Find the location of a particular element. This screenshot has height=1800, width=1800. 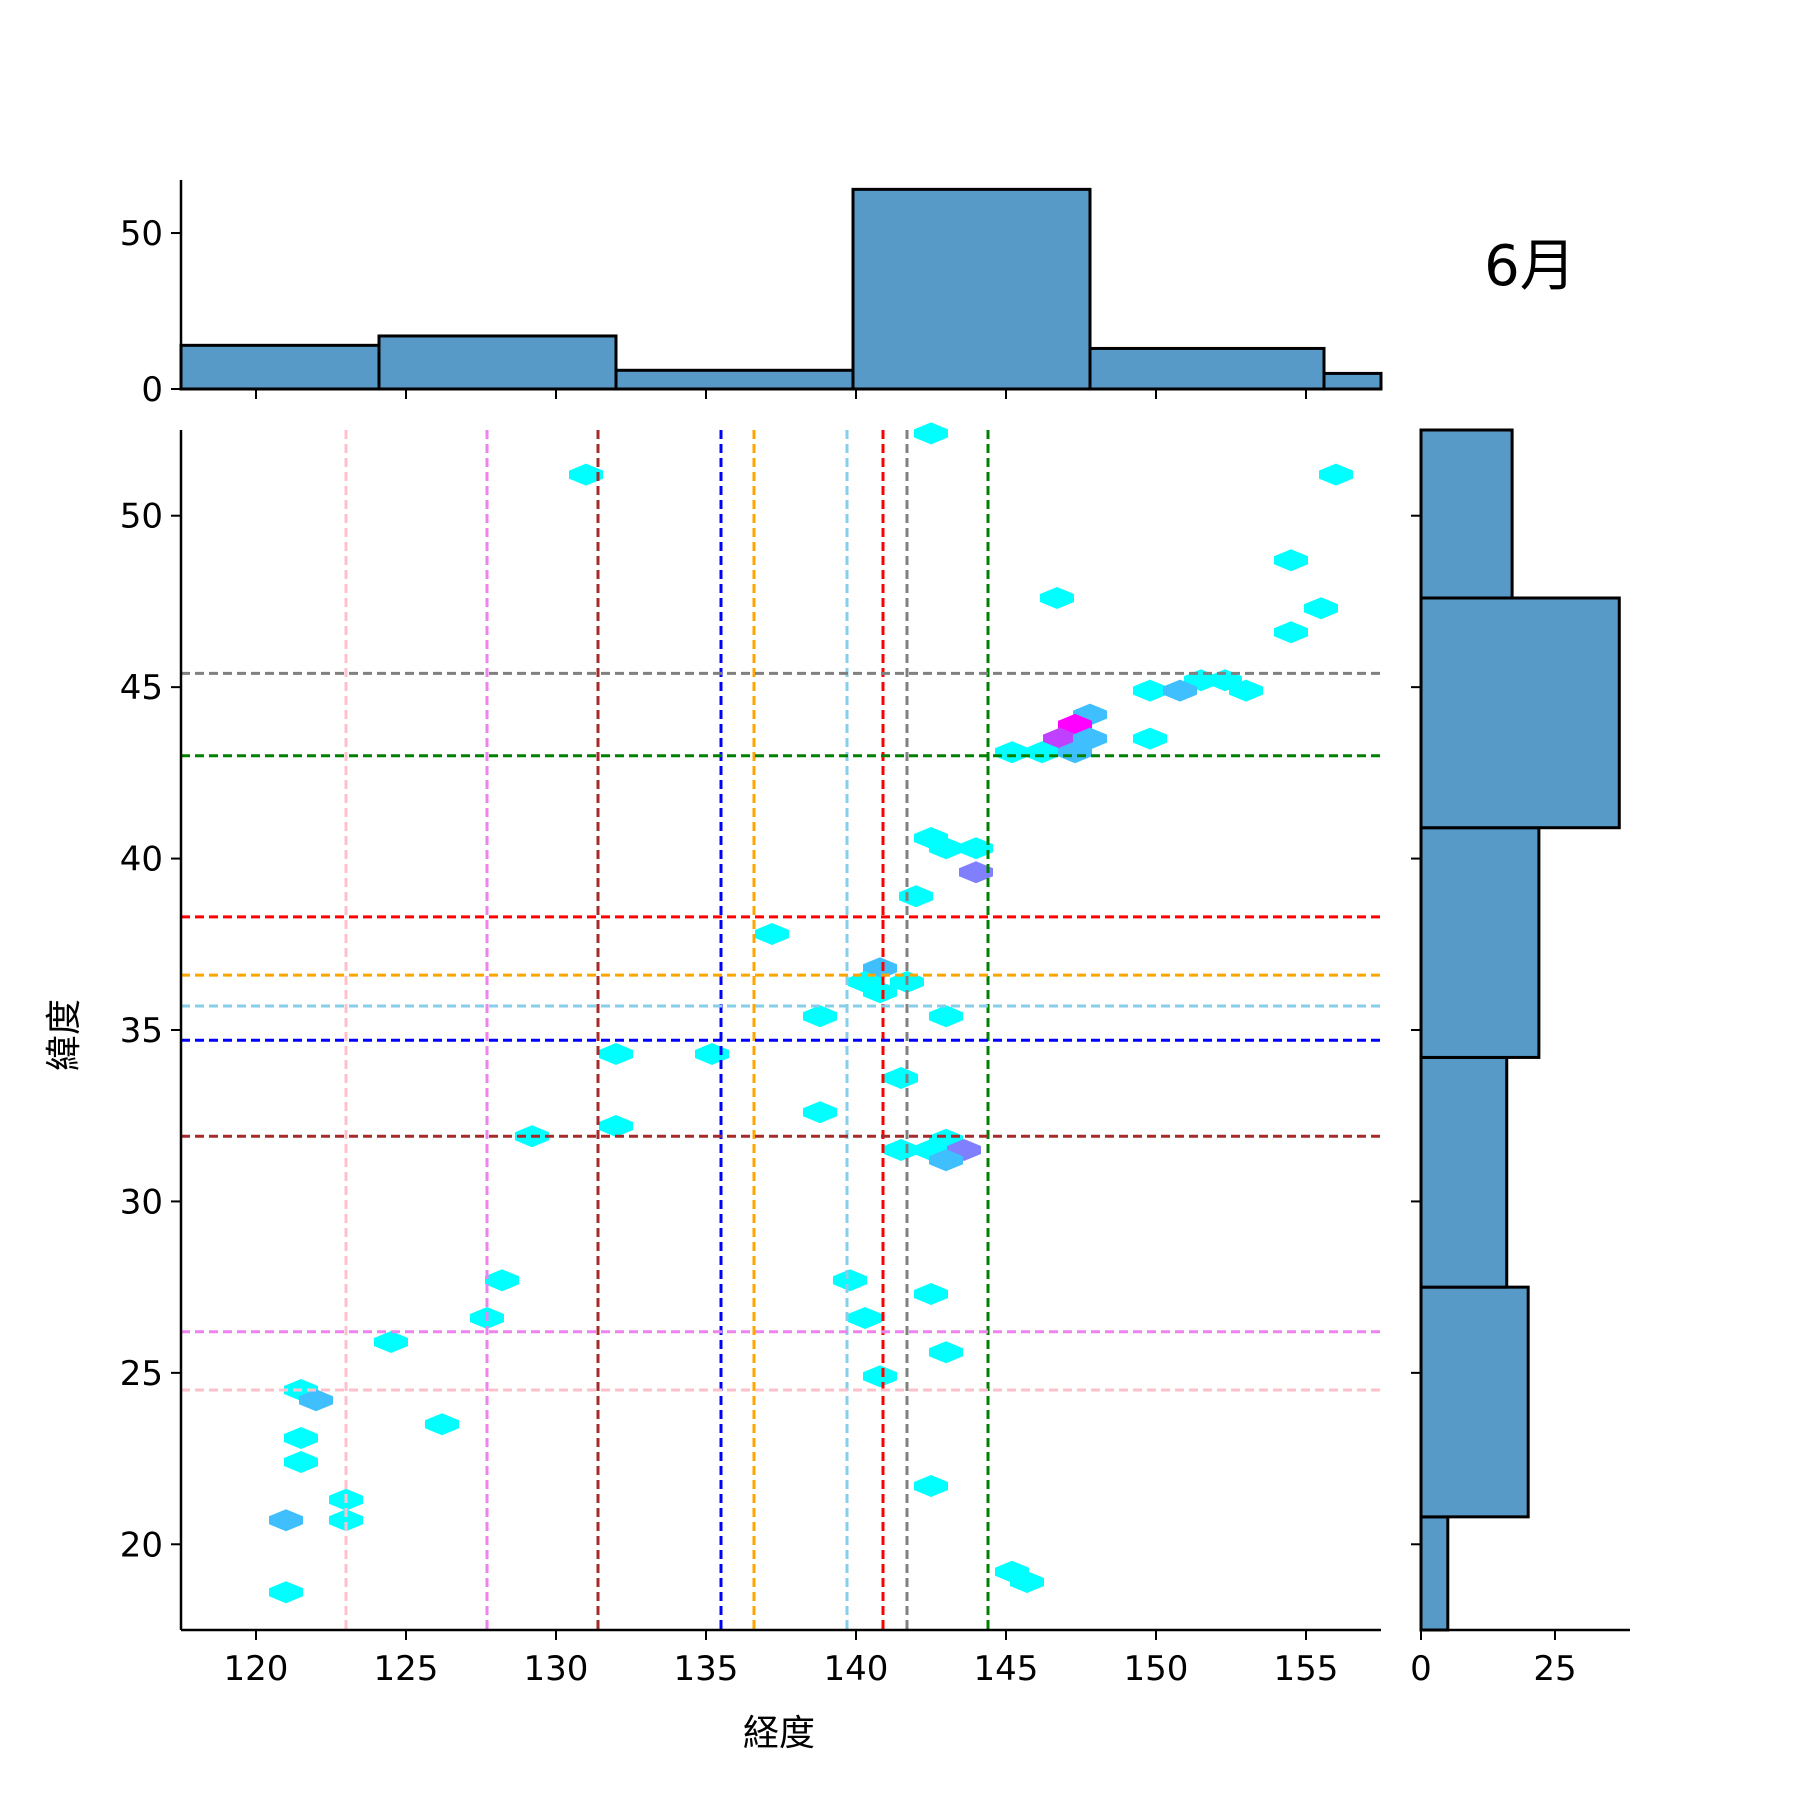

y-tick-label: 25 is located at coordinates (141, 1374).